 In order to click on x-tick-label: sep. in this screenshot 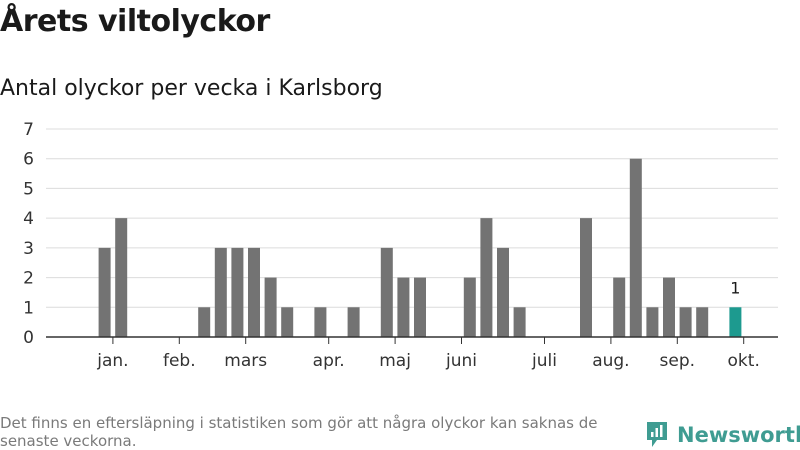, I will do `click(678, 361)`.